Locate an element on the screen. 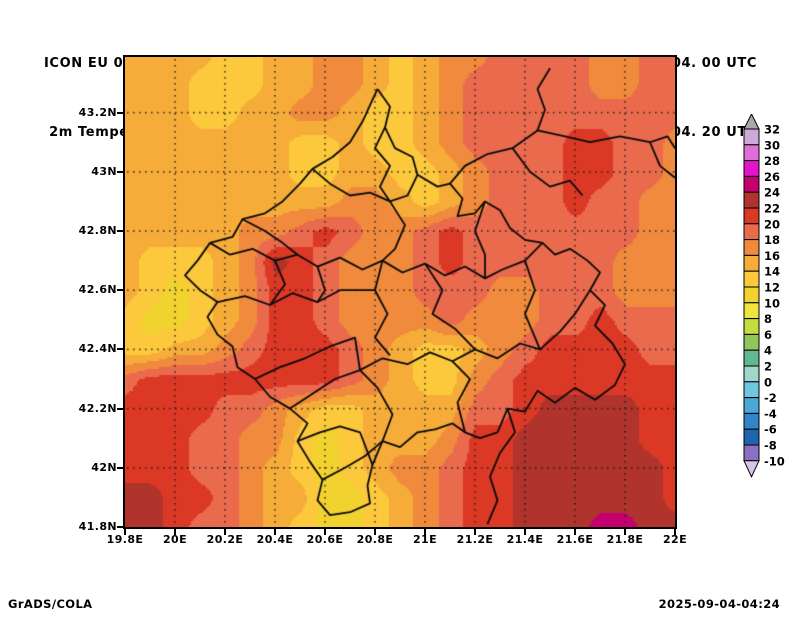 The height and width of the screenshot is (618, 800). lon-label-20.4E: 20.4E is located at coordinates (275, 539).